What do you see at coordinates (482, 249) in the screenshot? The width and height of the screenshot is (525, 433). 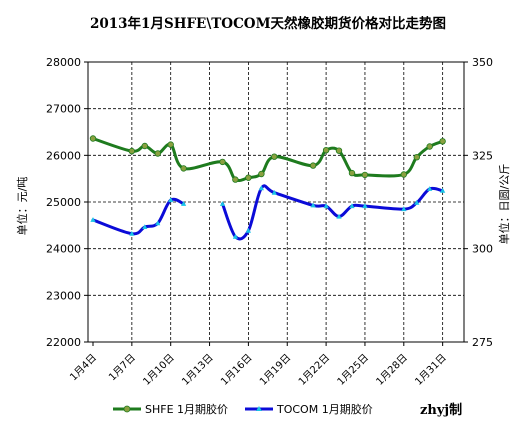 I see `right-tick-label: 300` at bounding box center [482, 249].